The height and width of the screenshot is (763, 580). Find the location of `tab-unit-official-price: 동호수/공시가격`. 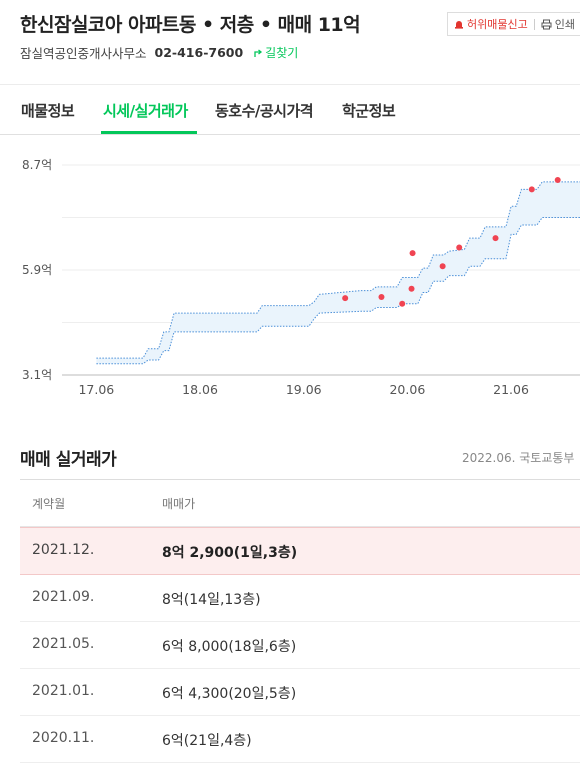

tab-unit-official-price: 동호수/공시가격 is located at coordinates (264, 111).